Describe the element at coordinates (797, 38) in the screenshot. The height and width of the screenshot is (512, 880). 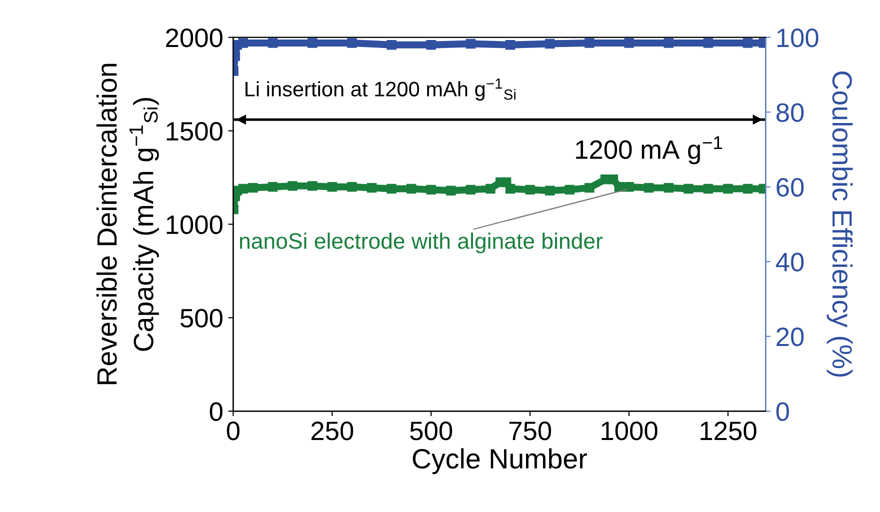
I see `y2-tick-label: 100` at that location.